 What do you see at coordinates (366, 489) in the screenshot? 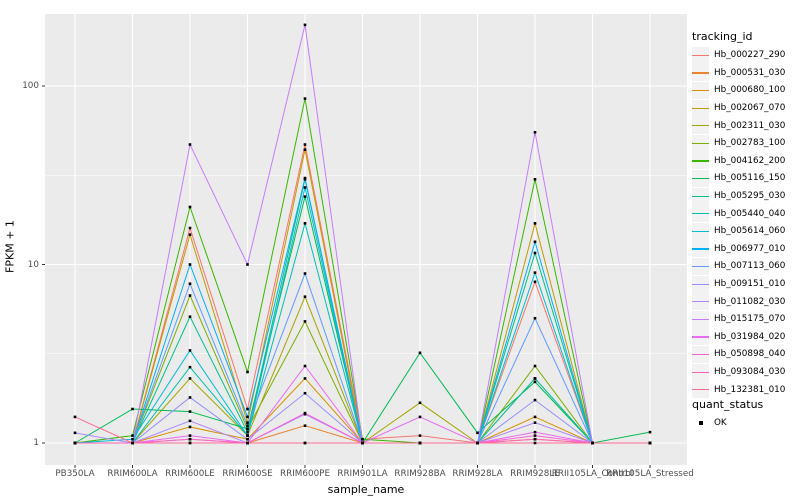
I see `x-axis-title: sample_name` at bounding box center [366, 489].